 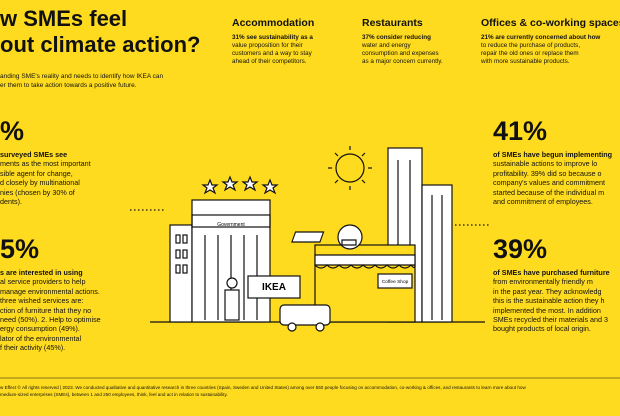 I want to click on text-line: surveyed SMEs see, so click(x=34, y=154).